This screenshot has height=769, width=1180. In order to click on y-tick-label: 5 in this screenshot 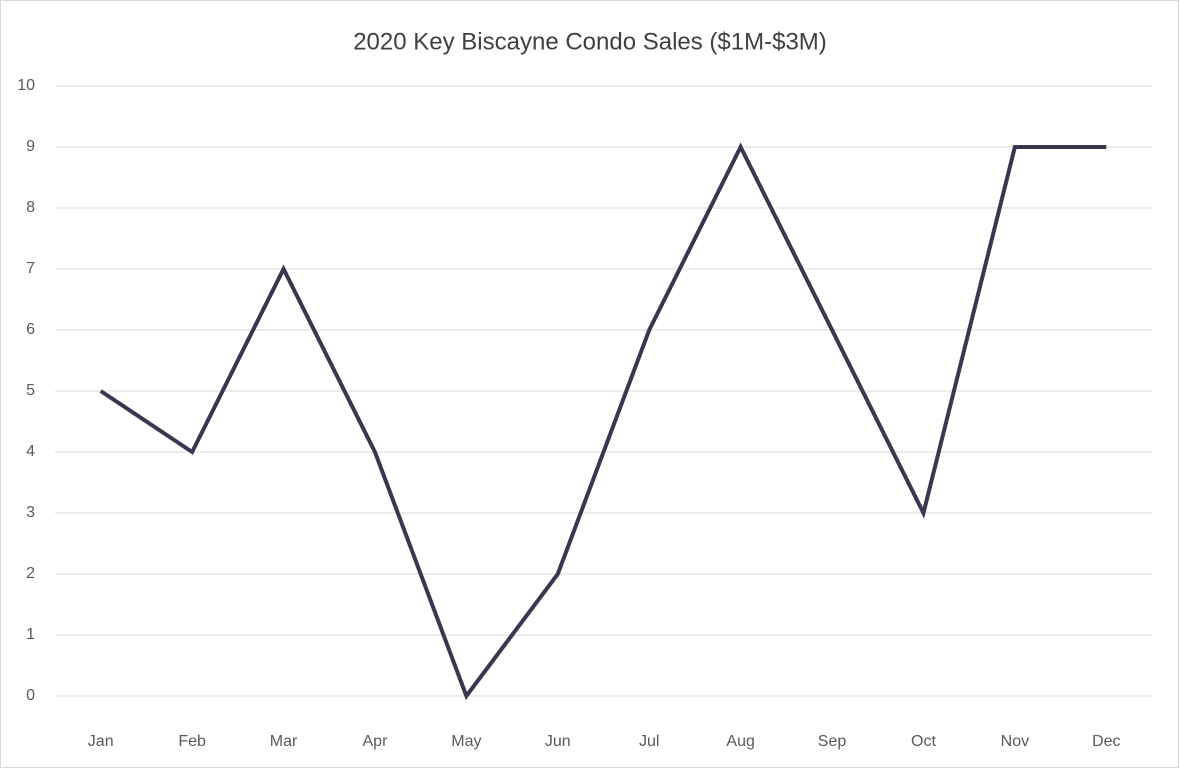, I will do `click(30, 390)`.